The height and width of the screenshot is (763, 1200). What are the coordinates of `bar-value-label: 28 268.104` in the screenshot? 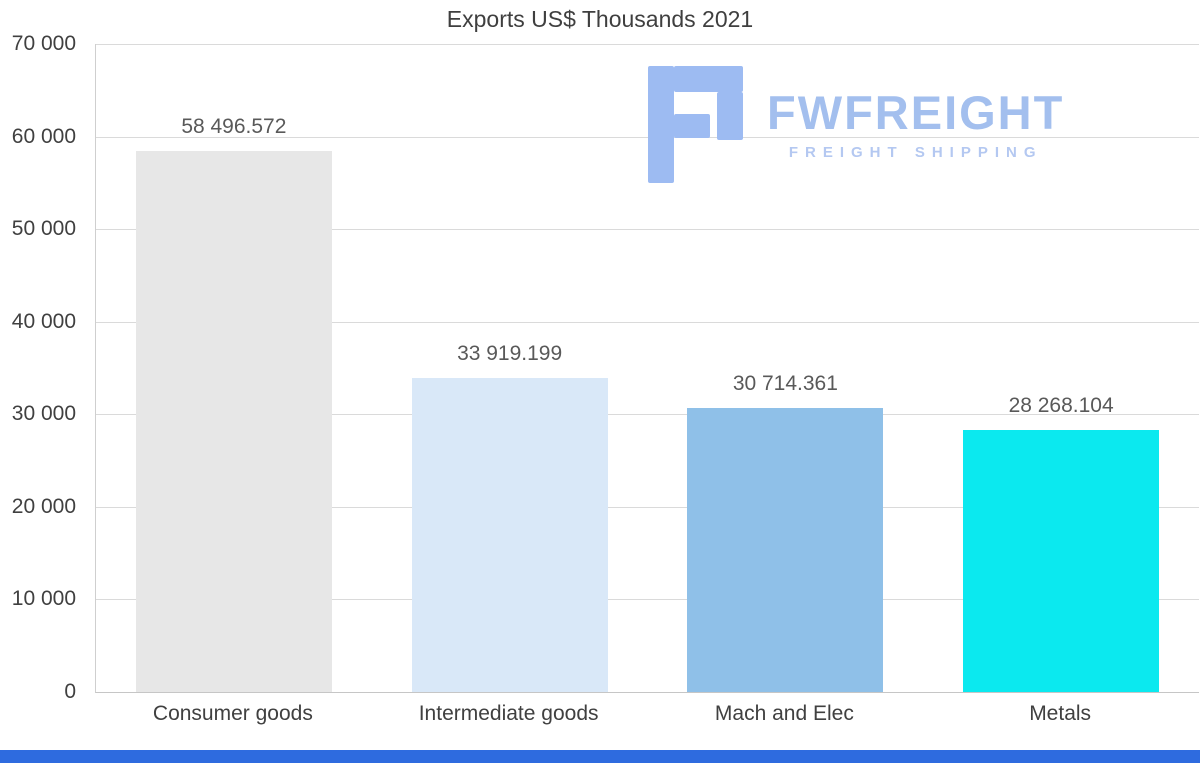 It's located at (1061, 406).